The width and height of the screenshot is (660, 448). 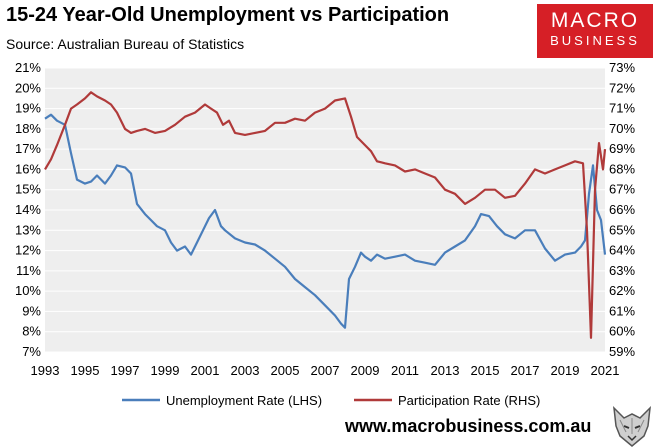 What do you see at coordinates (565, 370) in the screenshot?
I see `x-tick-label: 2019` at bounding box center [565, 370].